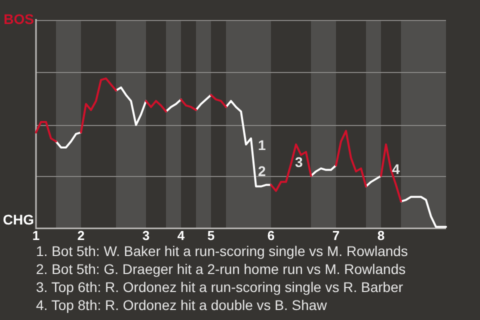 This screenshot has height=320, width=480. I want to click on x-tick-label: 8, so click(381, 235).